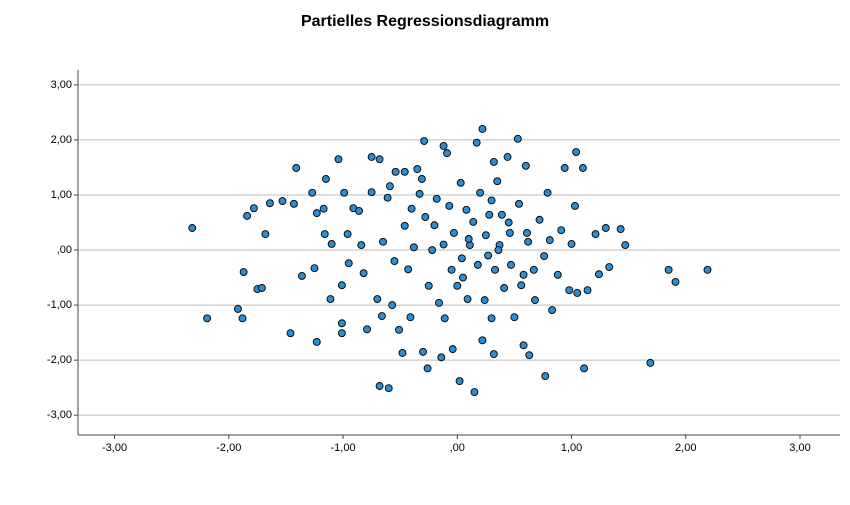  Describe the element at coordinates (685, 448) in the screenshot. I see `x-tick-label: 2,00` at that location.